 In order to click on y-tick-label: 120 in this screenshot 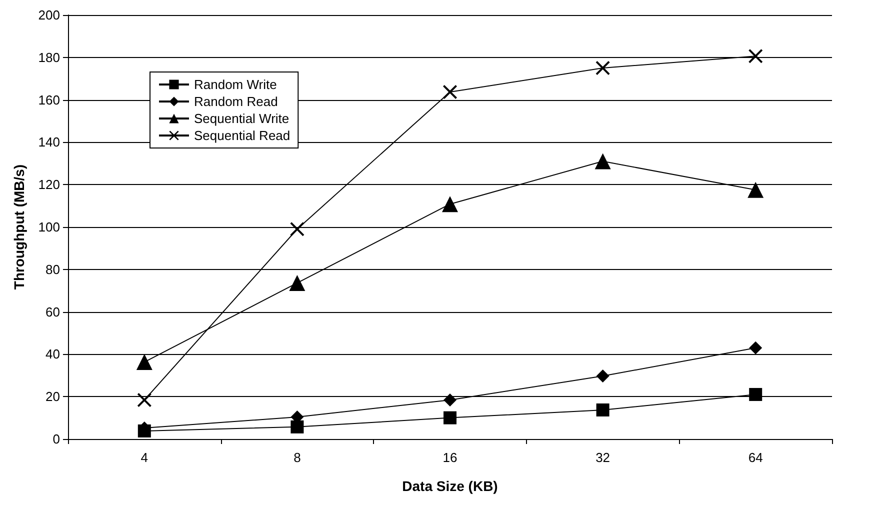, I will do `click(49, 184)`.